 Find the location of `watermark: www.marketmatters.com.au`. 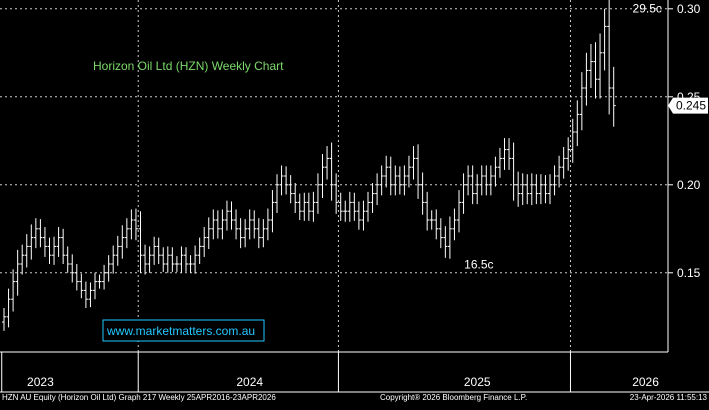

watermark: www.marketmatters.com.au is located at coordinates (183, 330).